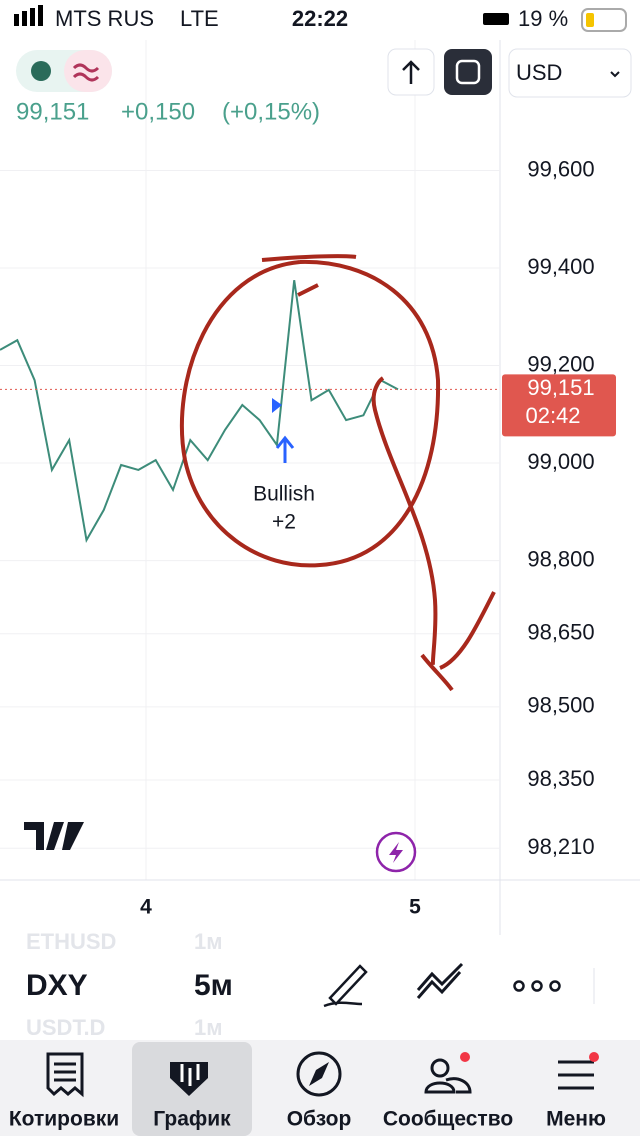 The image size is (640, 1136). What do you see at coordinates (560, 461) in the screenshot?
I see `price-tick-label: 99,000` at bounding box center [560, 461].